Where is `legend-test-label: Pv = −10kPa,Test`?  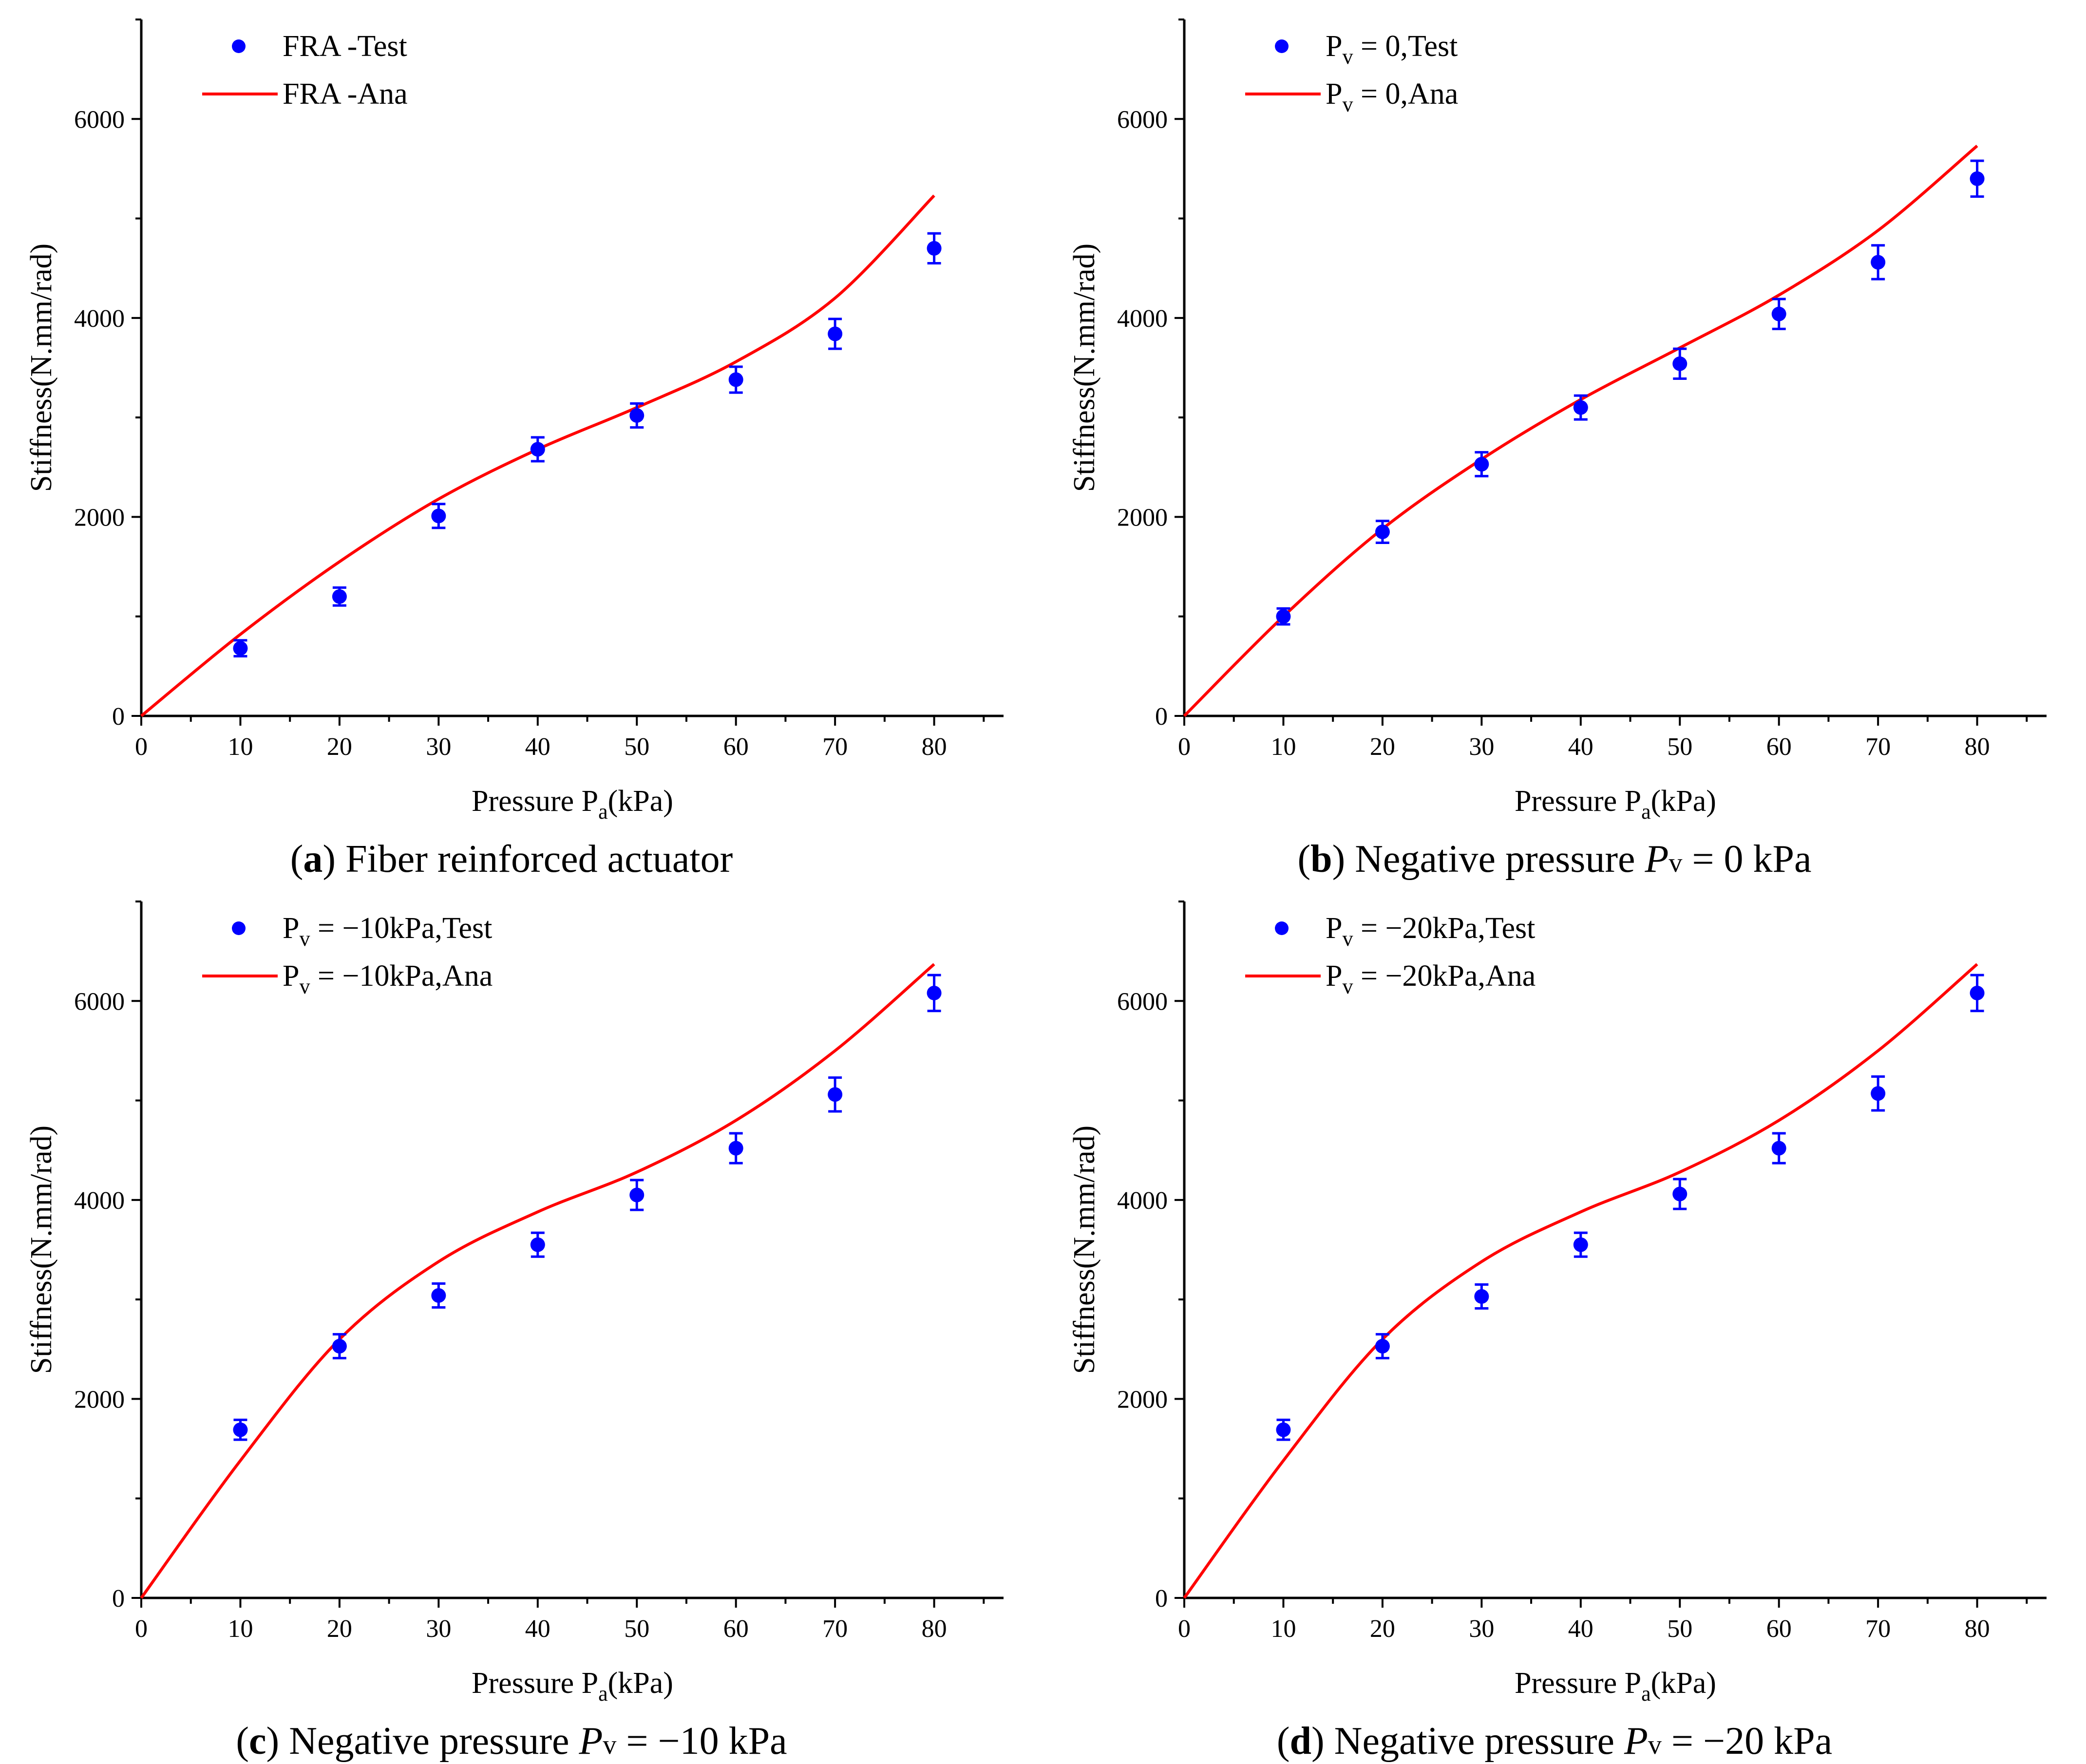 legend-test-label: Pv = −10kPa,Test is located at coordinates (387, 931).